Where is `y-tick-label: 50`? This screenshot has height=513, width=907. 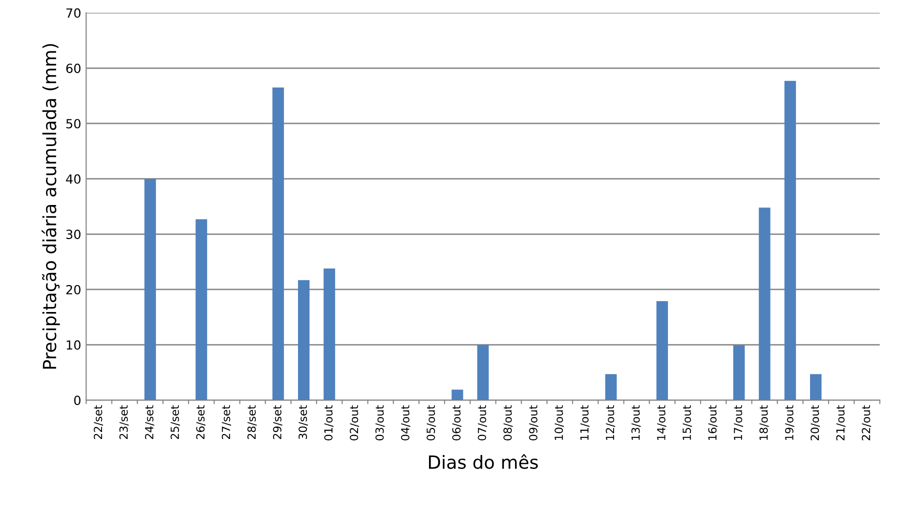
y-tick-label: 50 is located at coordinates (73, 123).